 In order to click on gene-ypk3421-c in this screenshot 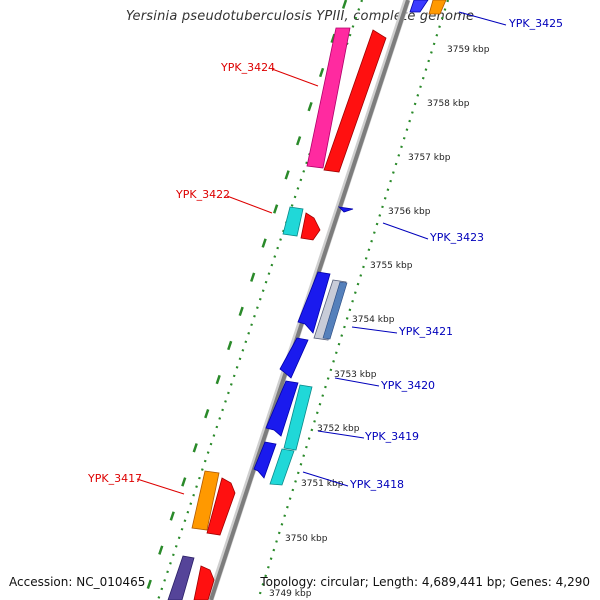, I will do `click(335, 310)`.